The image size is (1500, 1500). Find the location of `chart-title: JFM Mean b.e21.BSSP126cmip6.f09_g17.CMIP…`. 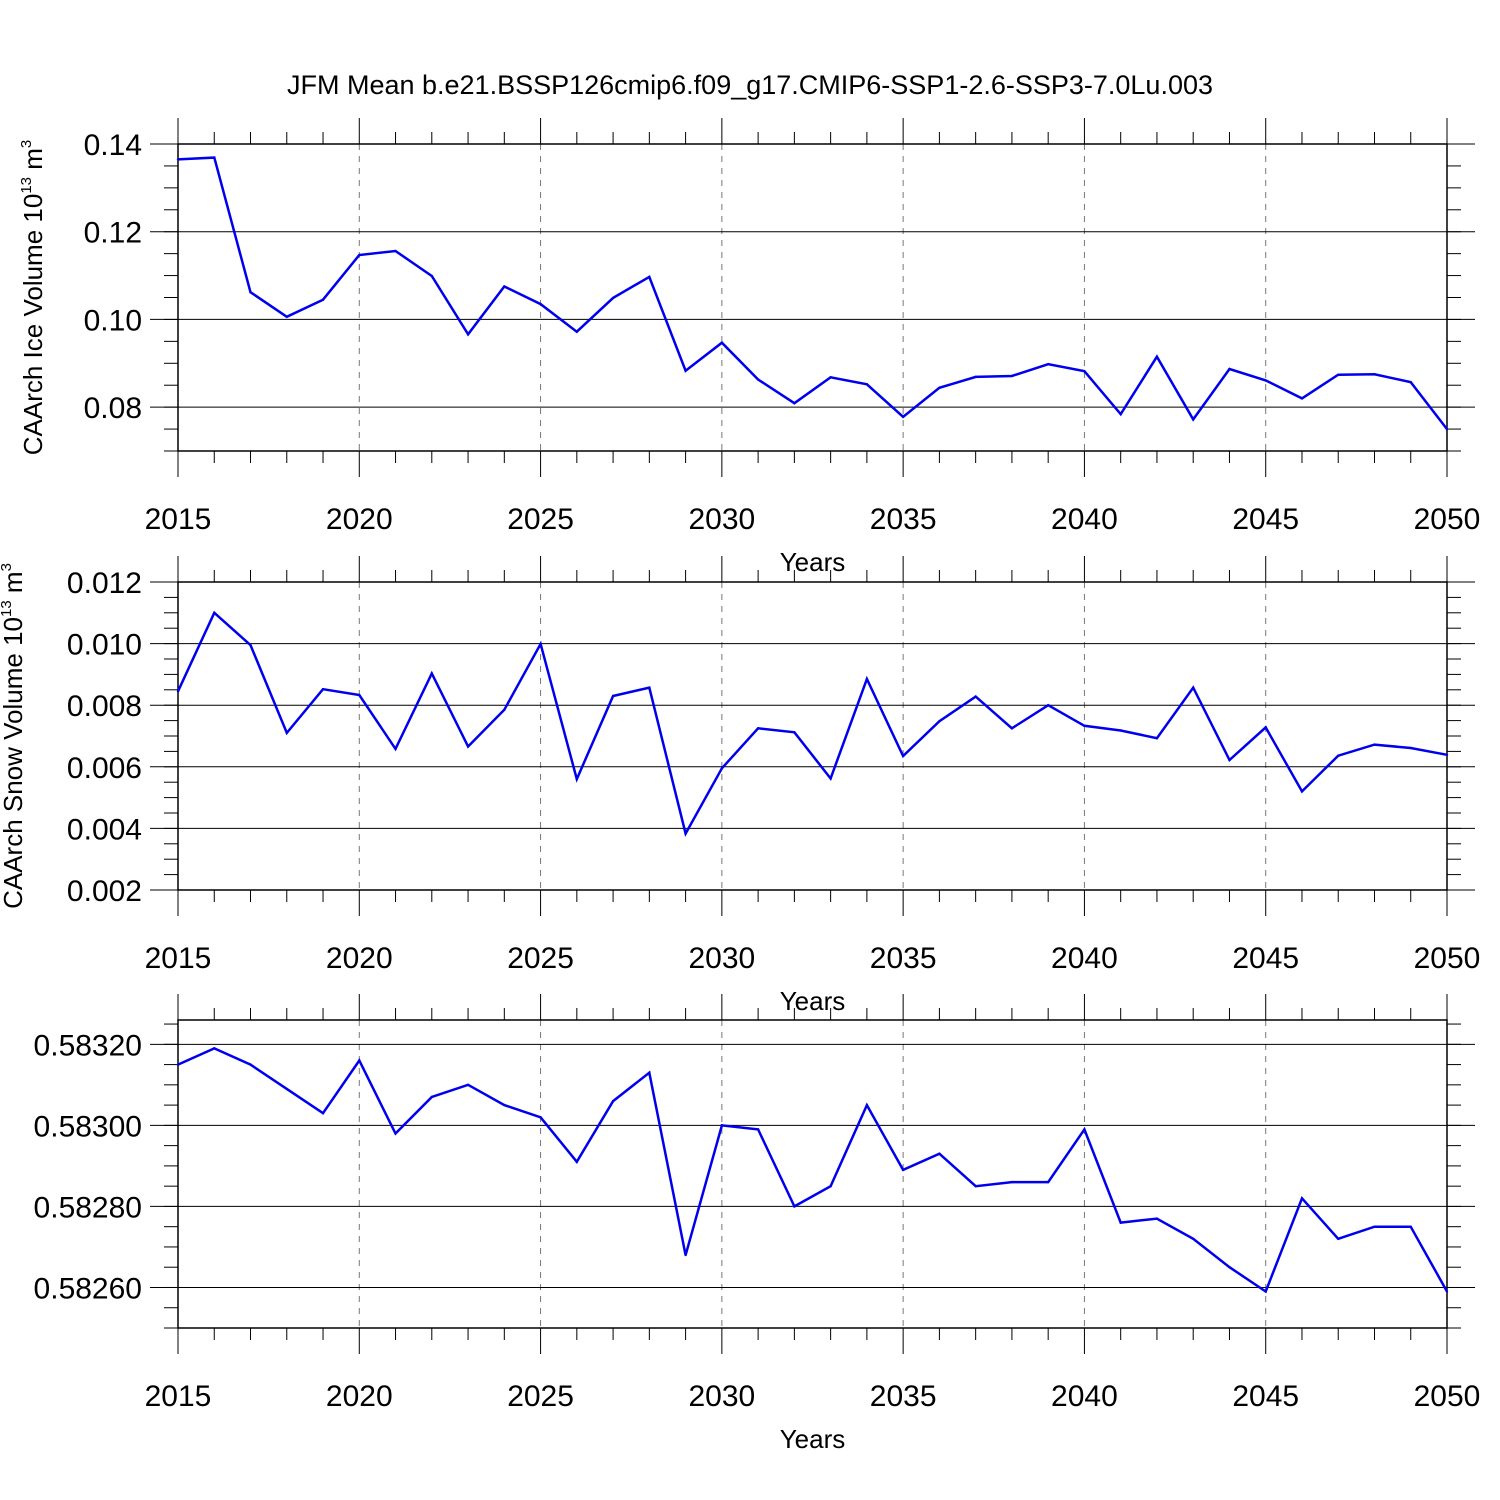

chart-title: JFM Mean b.e21.BSSP126cmip6.f09_g17.CMIP… is located at coordinates (749, 85).